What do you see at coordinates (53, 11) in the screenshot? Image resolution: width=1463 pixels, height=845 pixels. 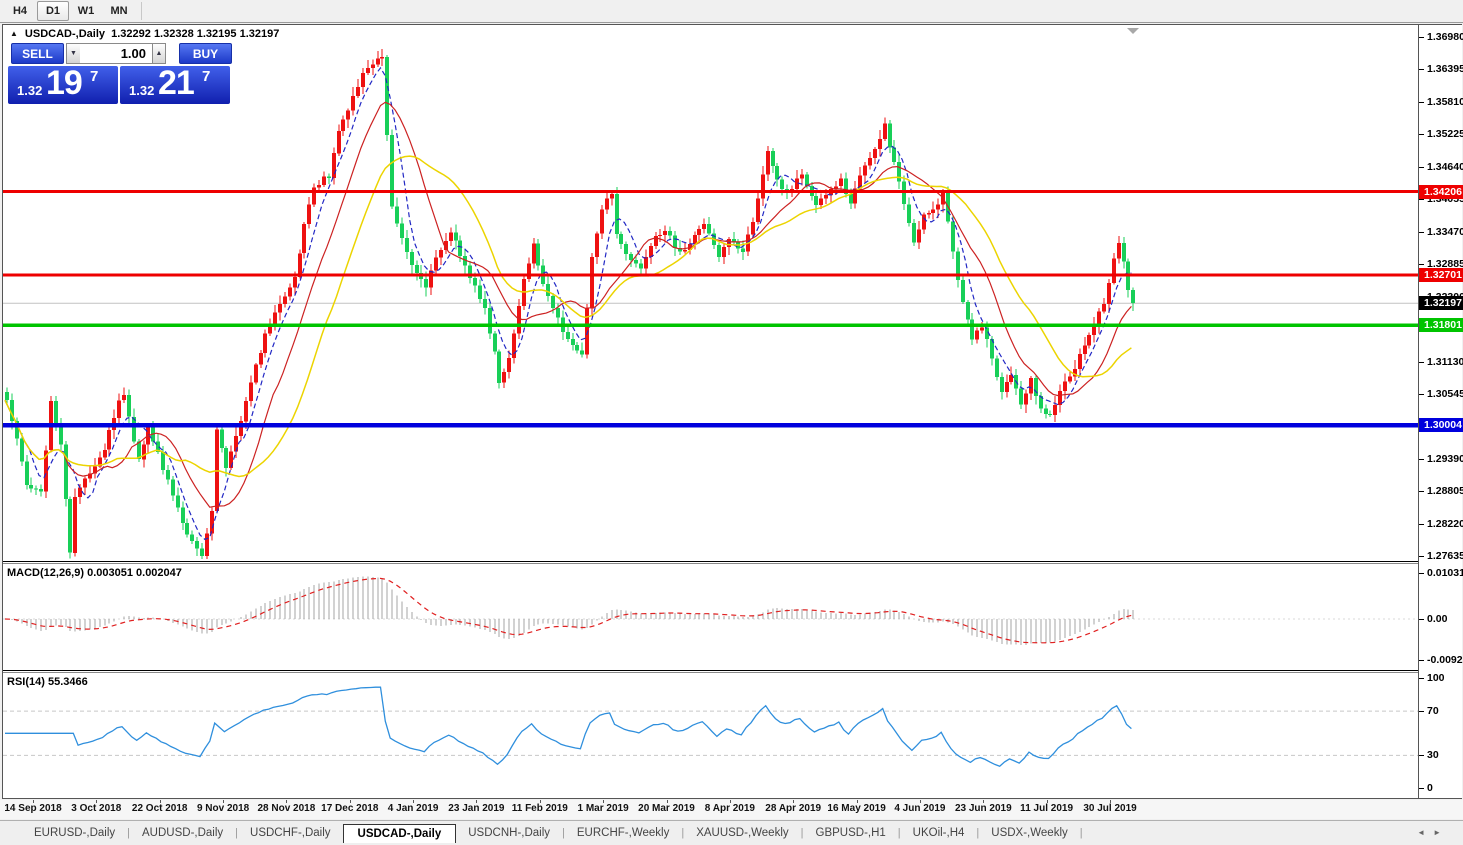 I see `timeframe-button-d1: D1` at bounding box center [53, 11].